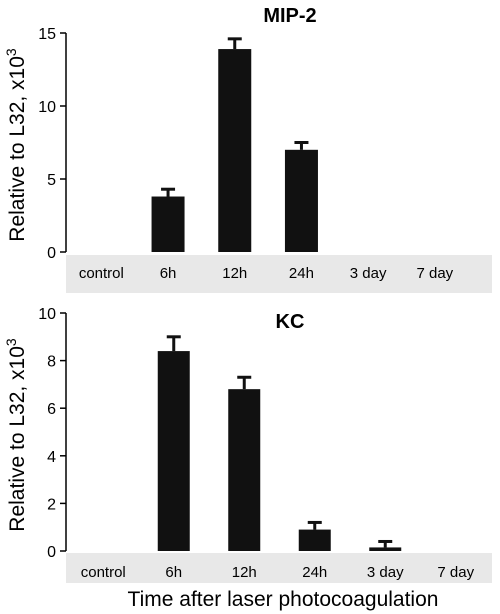  What do you see at coordinates (289, 16) in the screenshot?
I see `chart-title: MIP-2` at bounding box center [289, 16].